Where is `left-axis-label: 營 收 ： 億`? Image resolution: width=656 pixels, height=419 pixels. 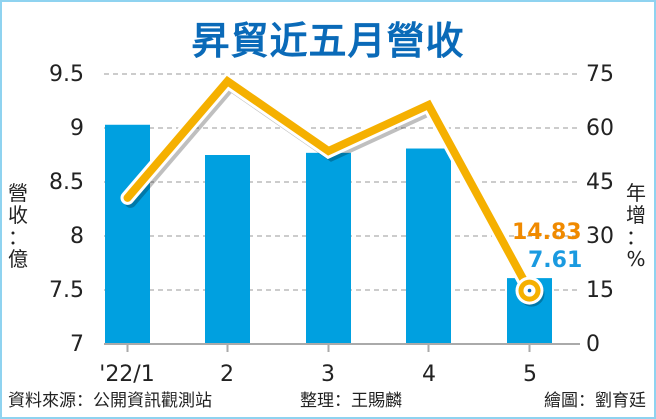 left-axis-label: 營 收 ： 億 is located at coordinates (18, 226).